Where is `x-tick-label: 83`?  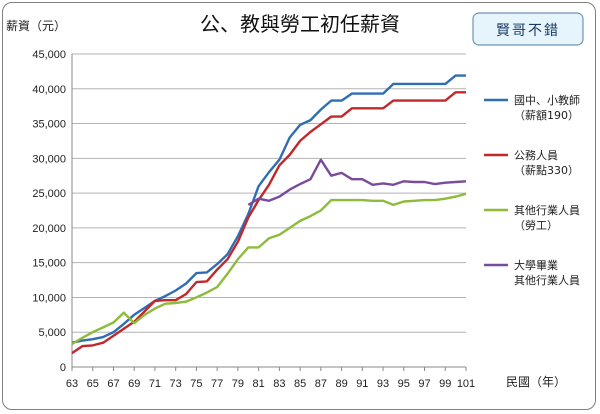 x-tick-label: 83 is located at coordinates (279, 384).